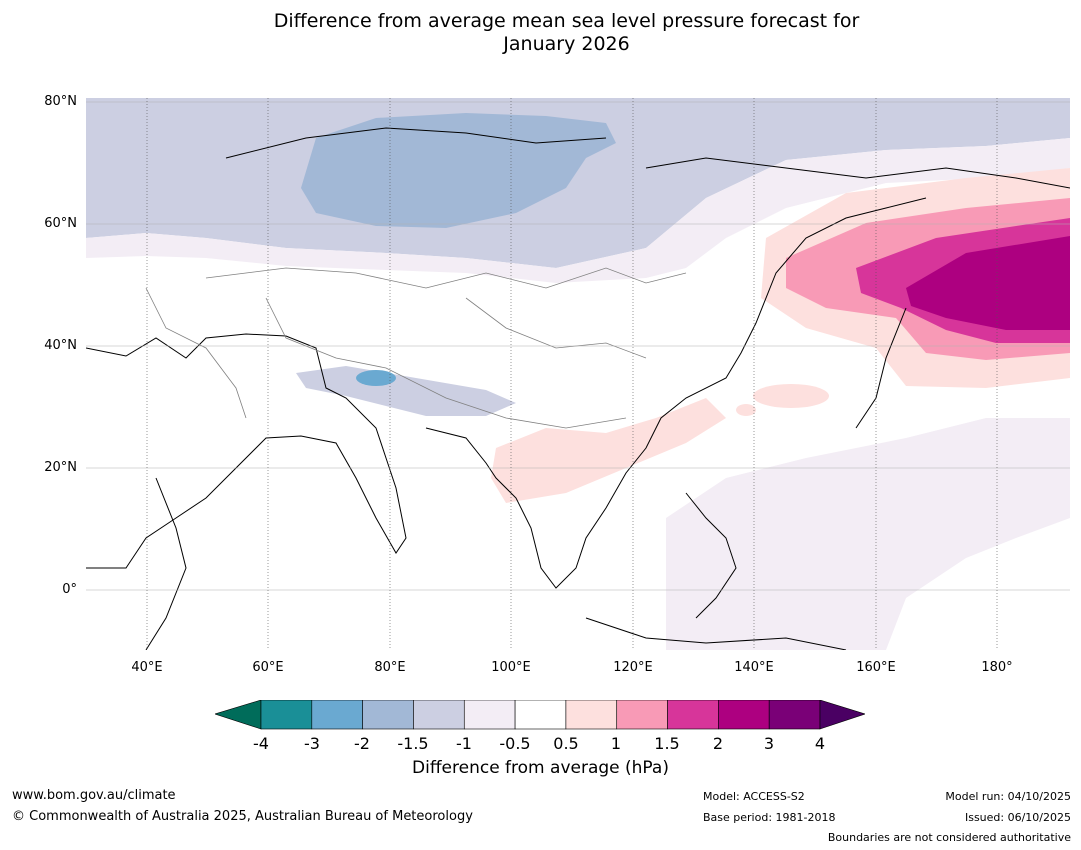  What do you see at coordinates (746, 410) in the screenshot?
I see `pos-anomaly-small` at bounding box center [746, 410].